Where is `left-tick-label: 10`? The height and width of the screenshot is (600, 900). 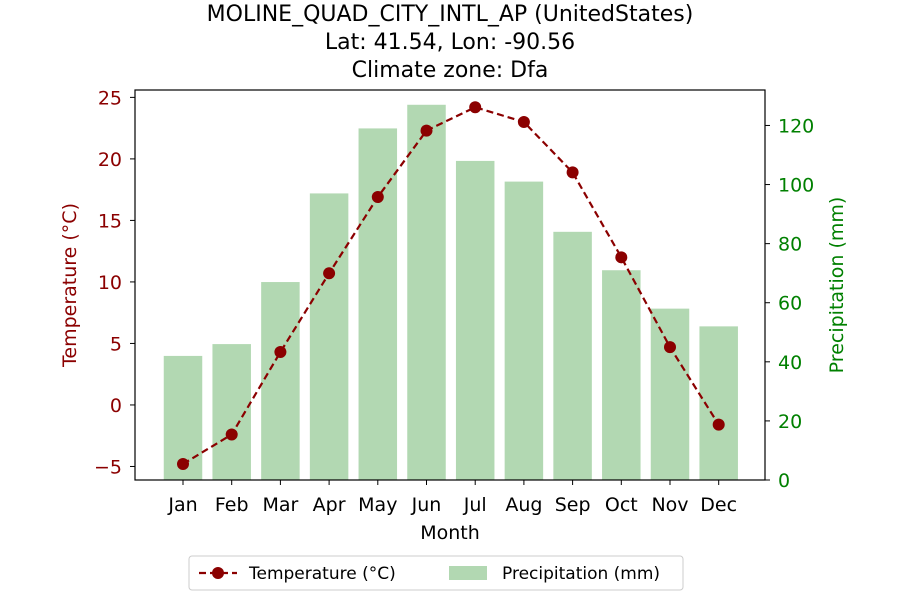 left-tick-label: 10 is located at coordinates (110, 283).